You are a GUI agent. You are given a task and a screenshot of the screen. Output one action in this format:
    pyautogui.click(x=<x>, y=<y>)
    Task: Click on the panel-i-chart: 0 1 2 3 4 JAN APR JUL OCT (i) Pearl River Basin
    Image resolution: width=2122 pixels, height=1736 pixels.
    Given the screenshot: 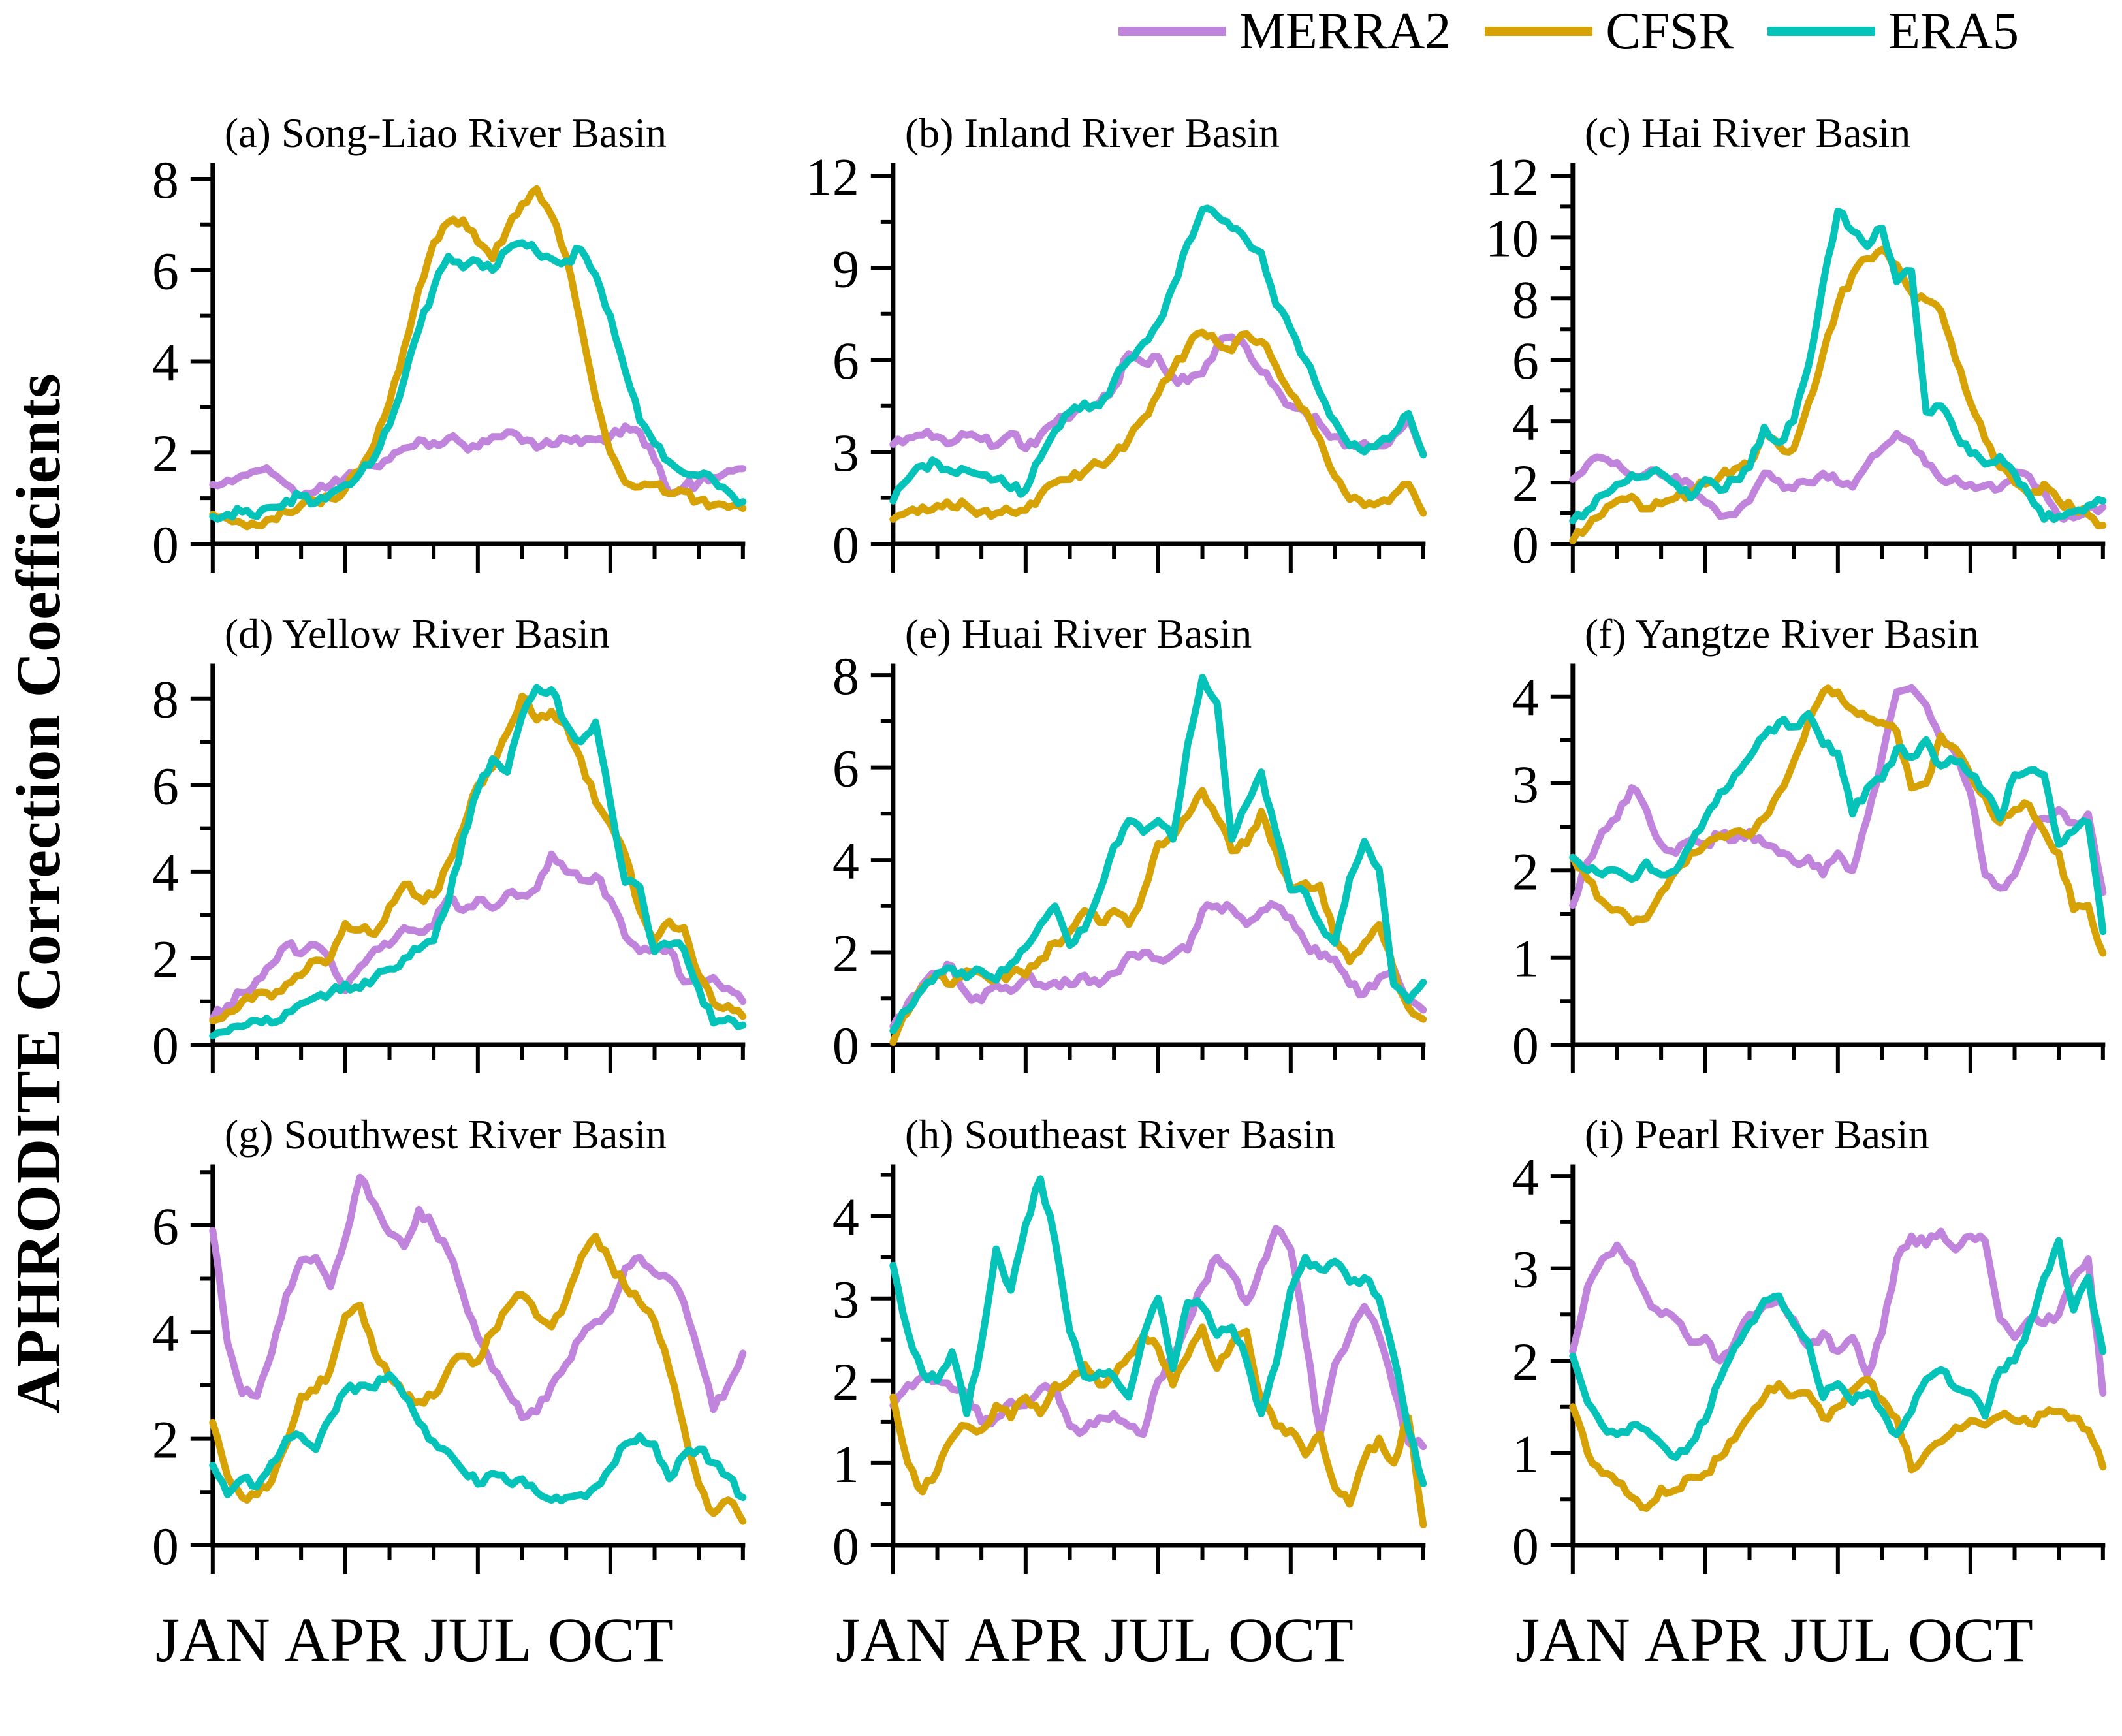 What is the action you would take?
    pyautogui.click(x=1809, y=1393)
    